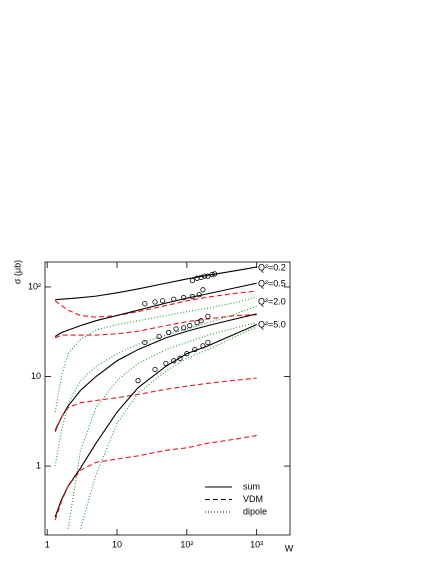  Describe the element at coordinates (186, 544) in the screenshot. I see `x-tick-label: 10²` at that location.